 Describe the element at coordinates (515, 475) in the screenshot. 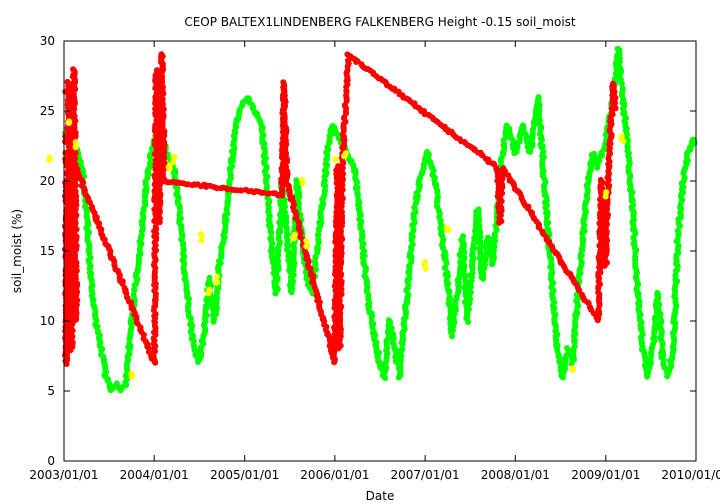

I see `x-tick-label: 2008/01/01` at that location.